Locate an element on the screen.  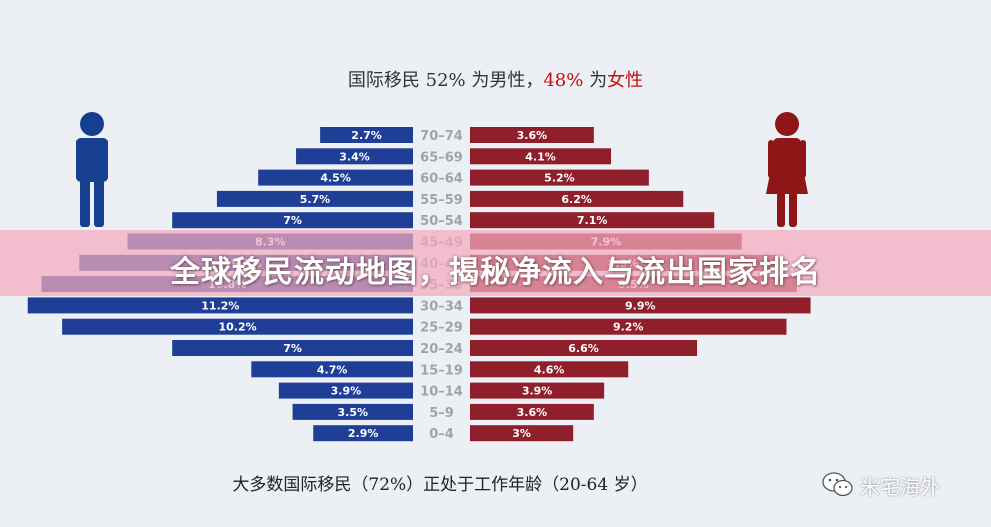
watermark-text: 米宅海外 is located at coordinates (900, 486).